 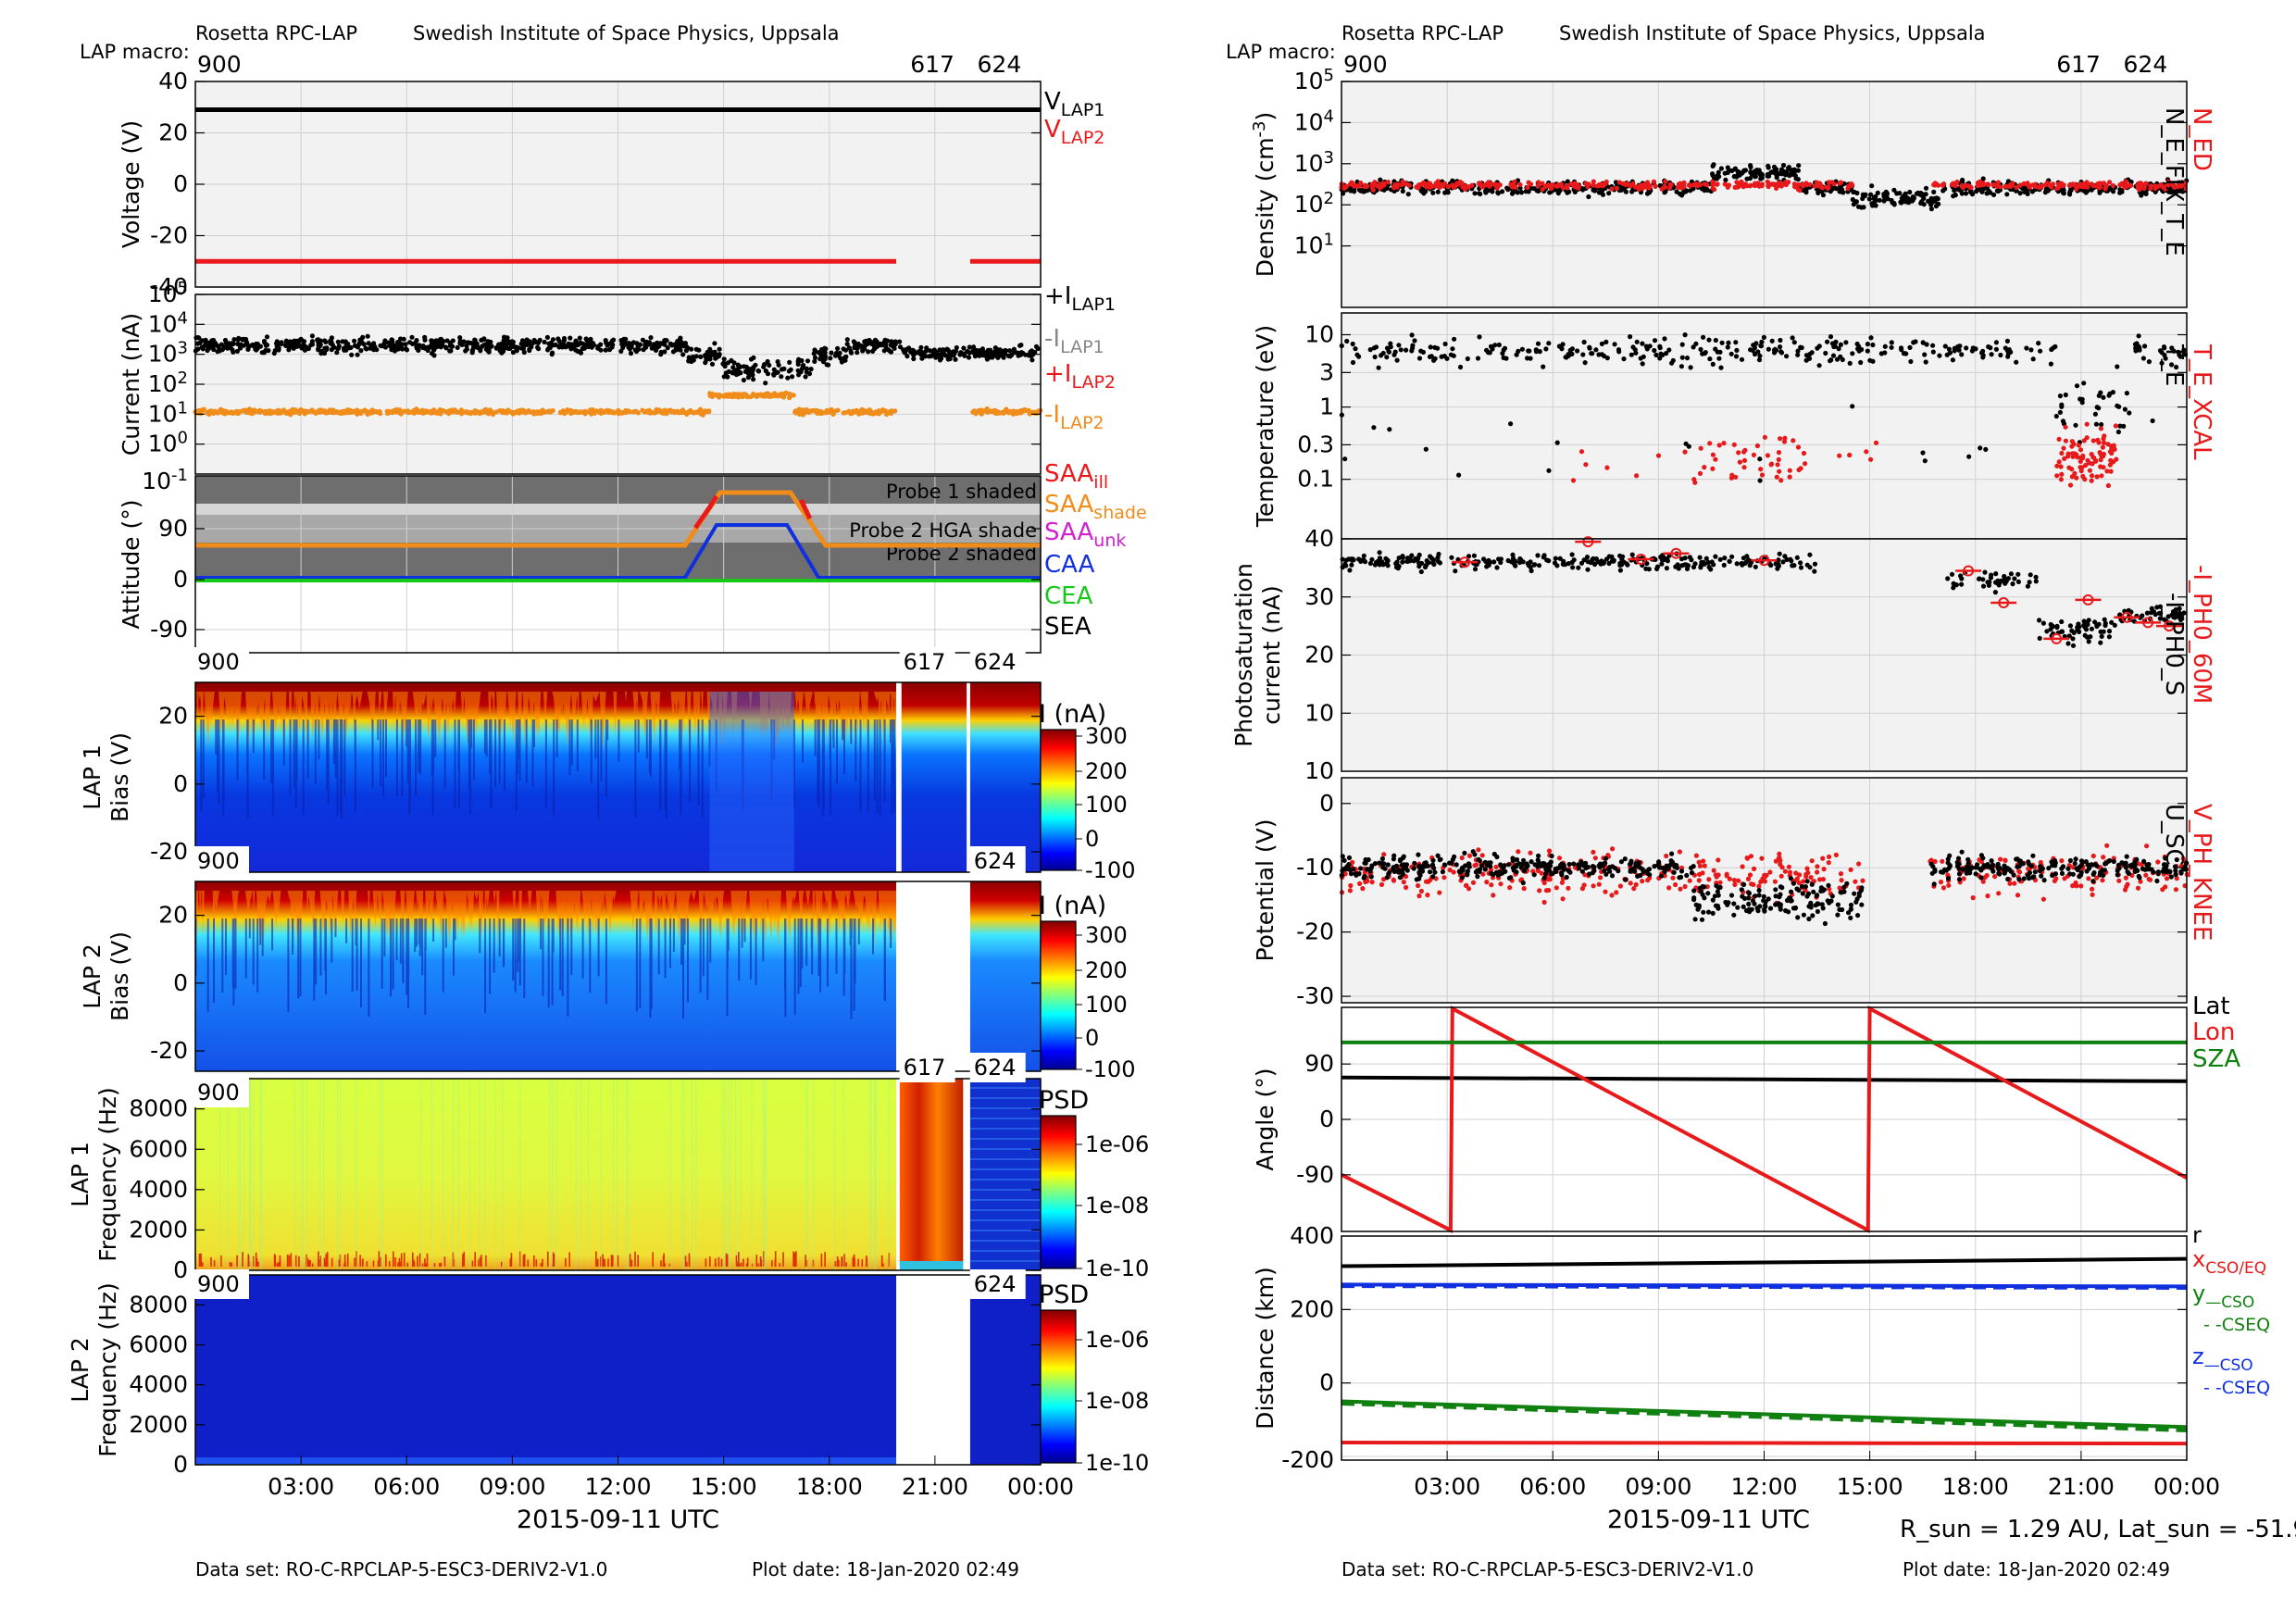 I want to click on saa-shade-line, so click(x=618, y=519).